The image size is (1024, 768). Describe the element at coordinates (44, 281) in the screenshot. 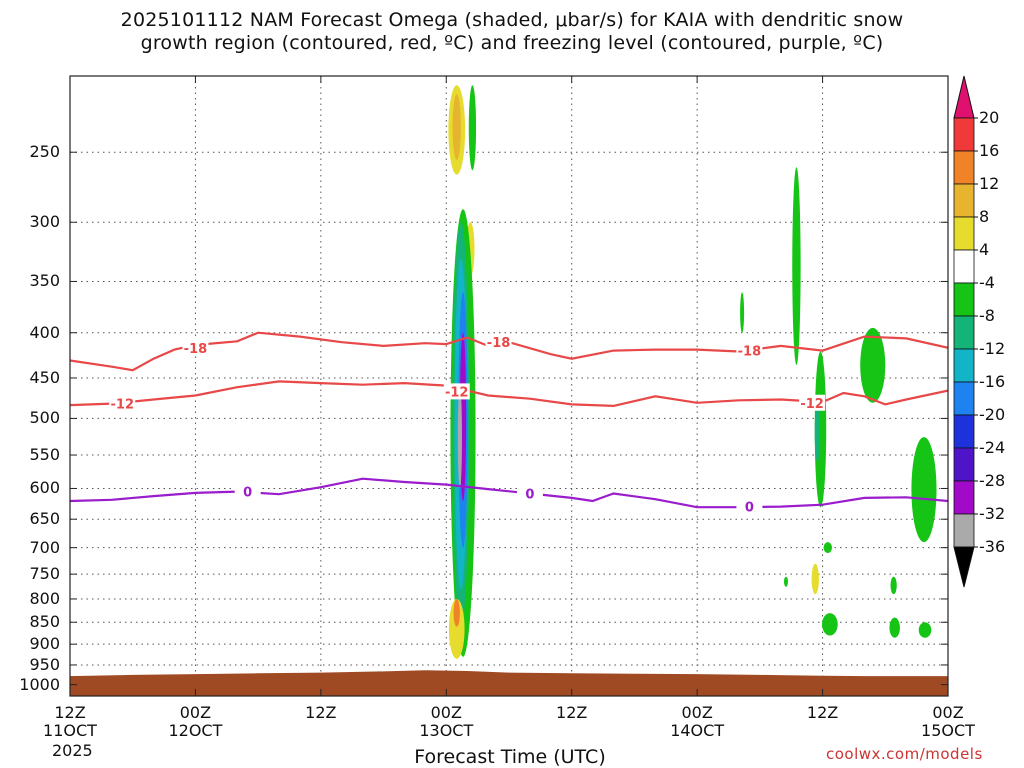

I see `y-tick-label: 350` at that location.